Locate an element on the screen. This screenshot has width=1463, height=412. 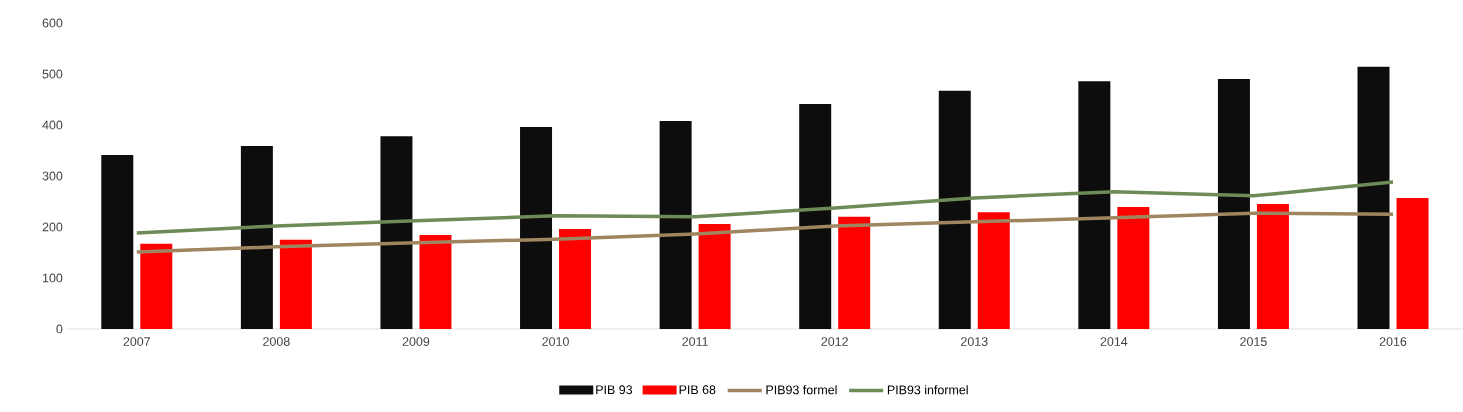
legend-label: PIB 93 is located at coordinates (614, 390).